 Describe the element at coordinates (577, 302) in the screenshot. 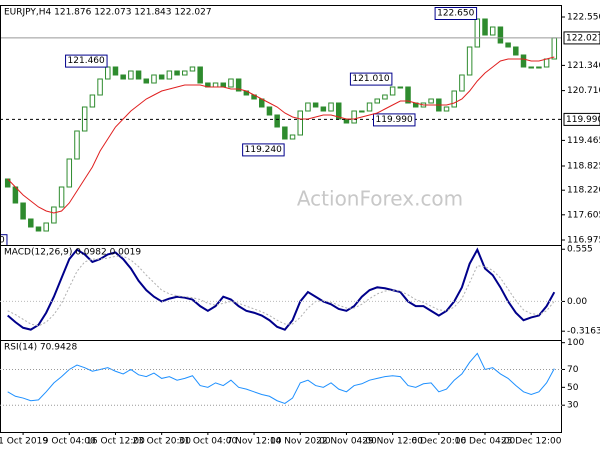

I see `y-tick-label: 0.00` at that location.